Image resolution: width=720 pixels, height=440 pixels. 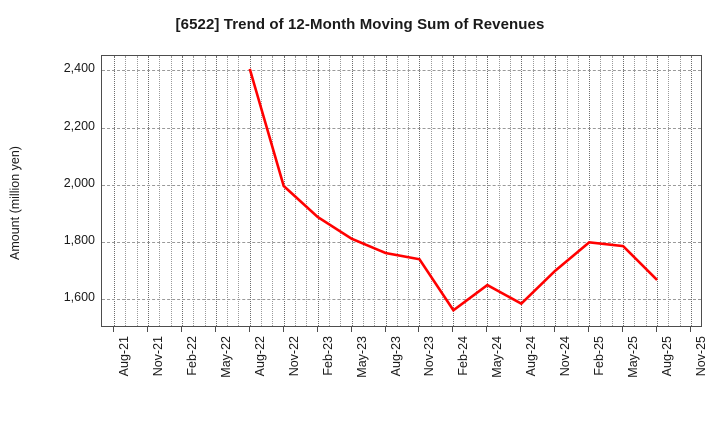 I want to click on y-axis-label-wrapper: Amount (million yen), so click(x=13, y=220).